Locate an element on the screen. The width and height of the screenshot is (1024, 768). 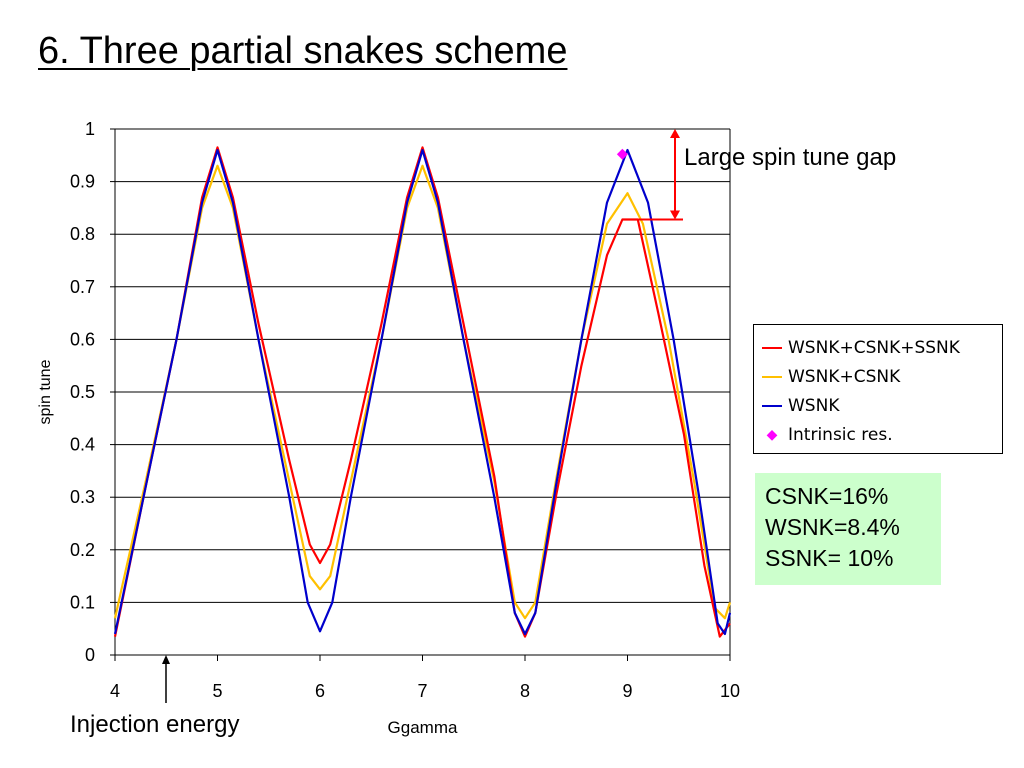
y-tick-label: 0.9 is located at coordinates (82, 182).